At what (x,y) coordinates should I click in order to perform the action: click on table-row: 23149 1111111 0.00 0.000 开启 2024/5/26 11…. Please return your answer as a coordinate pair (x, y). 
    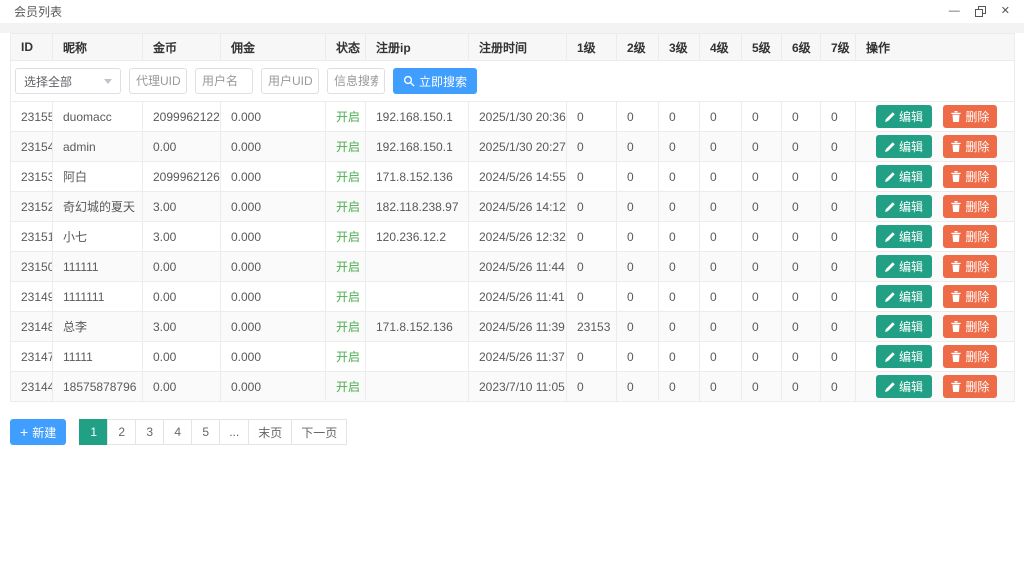
    Looking at the image, I should click on (512, 296).